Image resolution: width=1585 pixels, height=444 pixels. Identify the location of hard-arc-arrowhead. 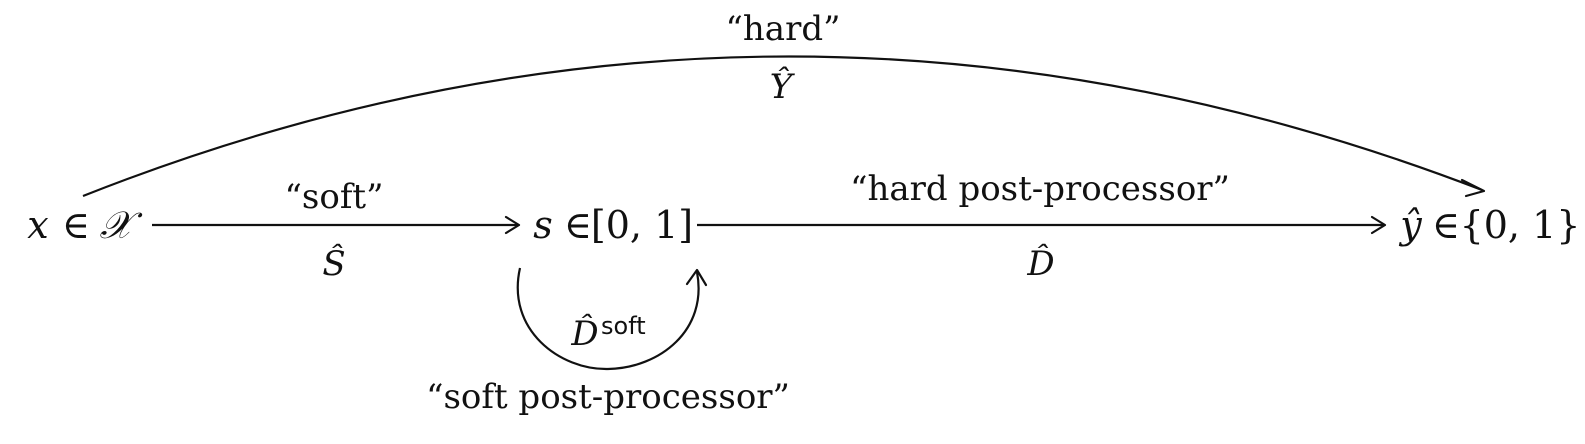
(1473, 188).